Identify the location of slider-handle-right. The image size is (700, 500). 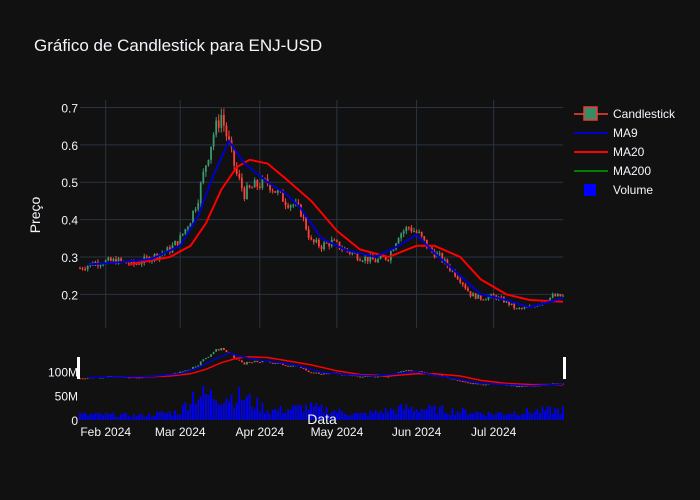
(564, 368).